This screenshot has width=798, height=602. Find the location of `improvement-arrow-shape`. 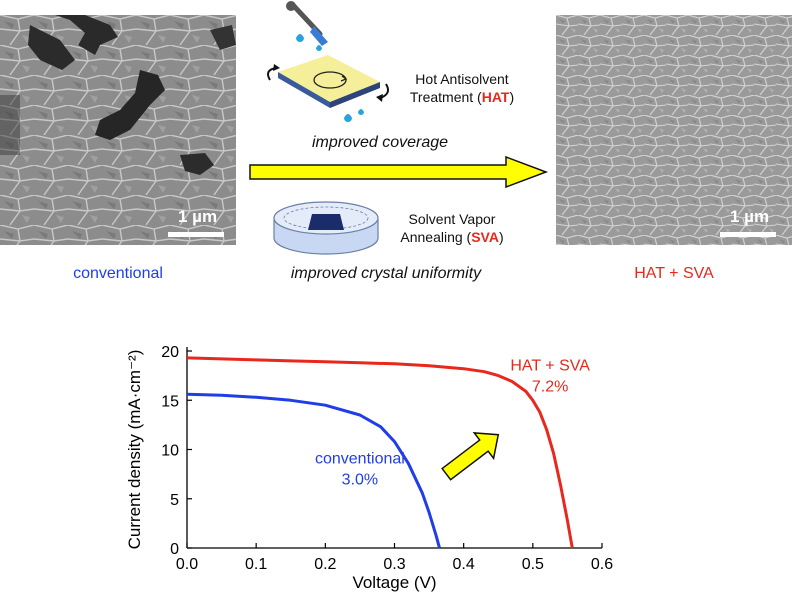

improvement-arrow-shape is located at coordinates (470, 456).